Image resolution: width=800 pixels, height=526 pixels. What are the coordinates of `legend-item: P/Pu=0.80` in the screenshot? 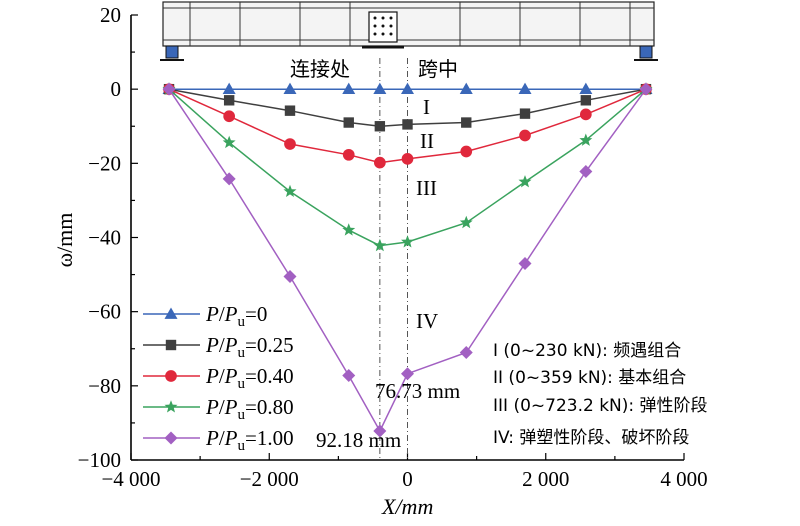 It's located at (218, 409).